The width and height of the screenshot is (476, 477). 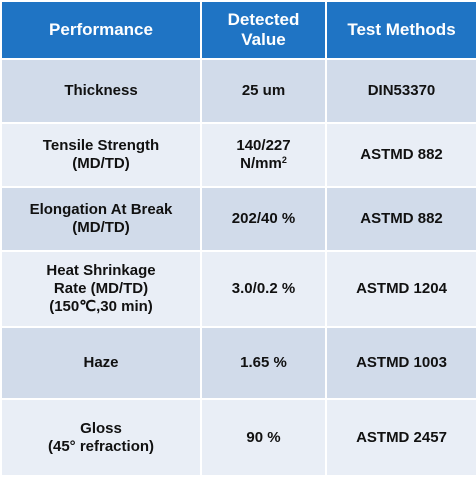 I want to click on method-cell: DIN53370, so click(x=400, y=91).